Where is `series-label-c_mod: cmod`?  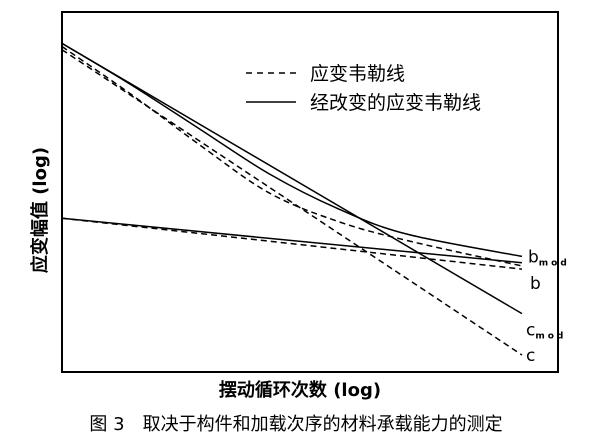
series-label-c_mod: cmod is located at coordinates (546, 331).